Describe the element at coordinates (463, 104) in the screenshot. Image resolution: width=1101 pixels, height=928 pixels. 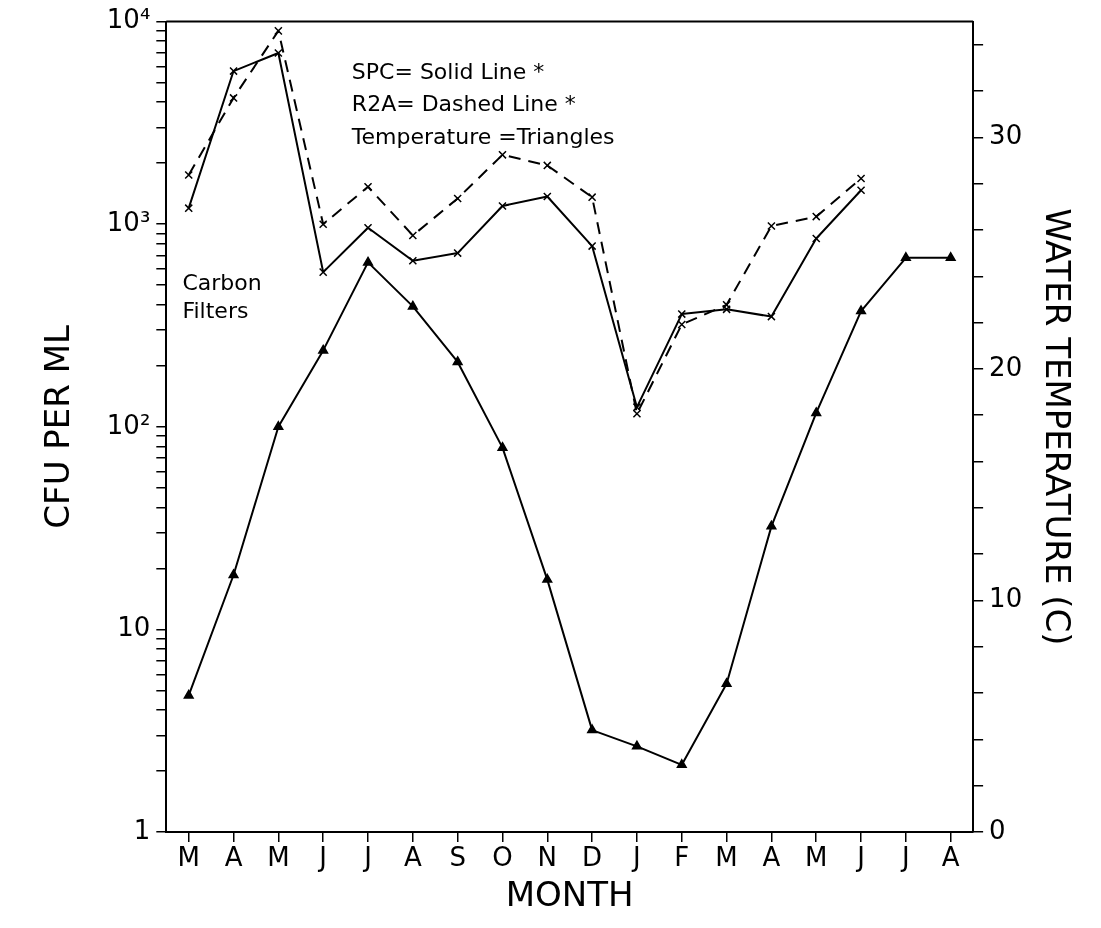
I see `annotation: R2A= Dashed Line *` at that location.